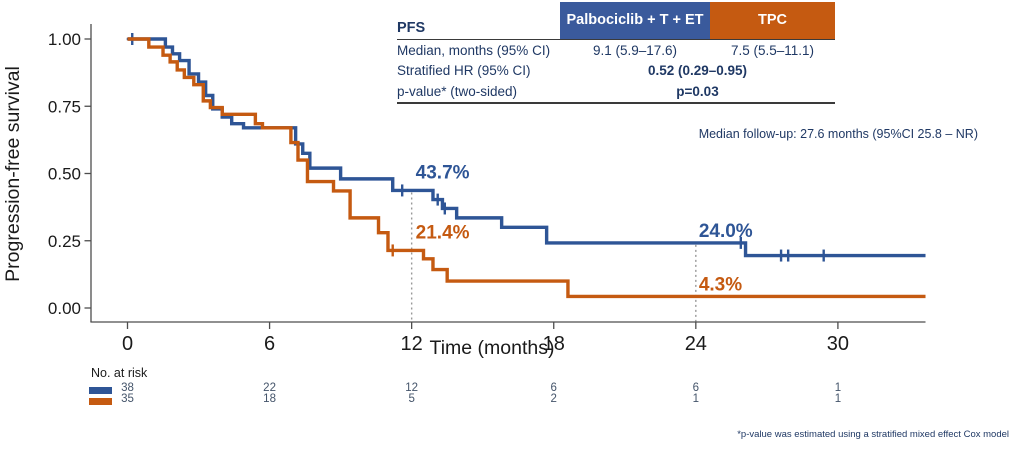 The width and height of the screenshot is (1012, 452). Describe the element at coordinates (64, 39) in the screenshot. I see `y-tick-label: 1.00` at that location.